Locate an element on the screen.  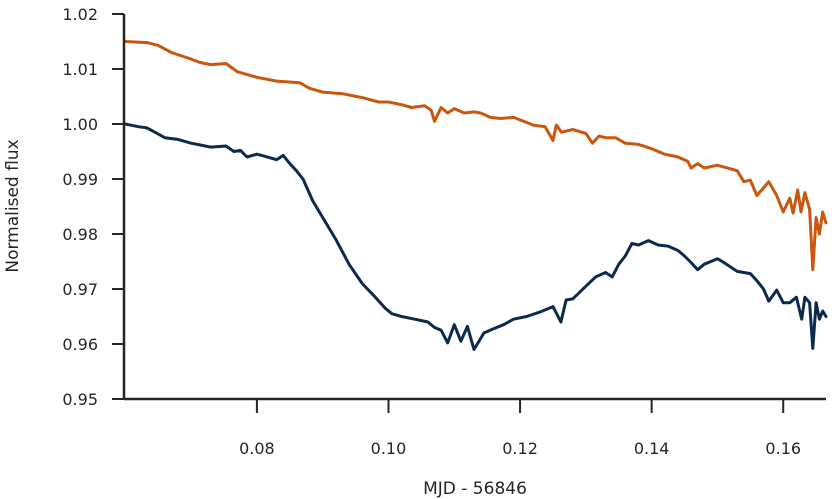
x-axis-title: MJD - 56846 is located at coordinates (475, 489).